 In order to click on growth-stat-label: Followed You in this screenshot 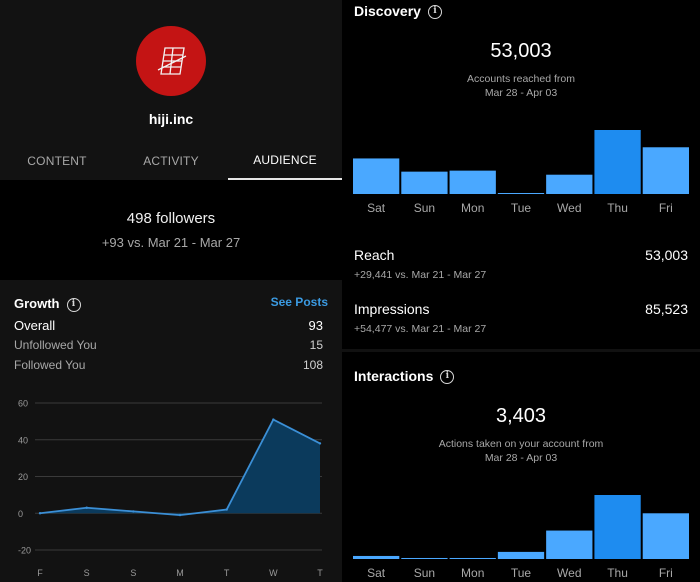, I will do `click(50, 365)`.